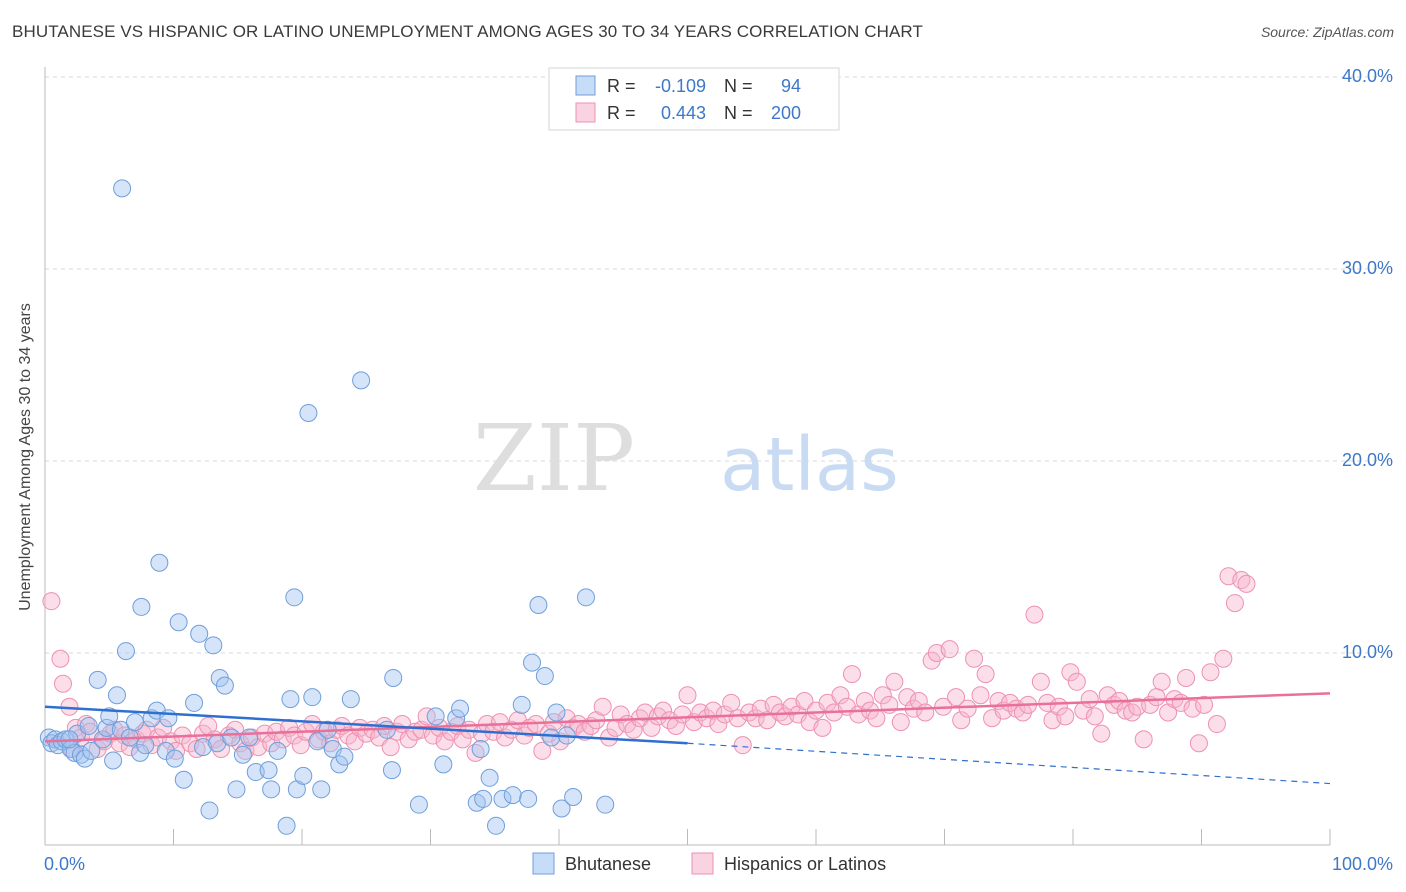  Describe the element at coordinates (64, 864) in the screenshot. I see `x-tick-label-min: 0.0%` at that location.